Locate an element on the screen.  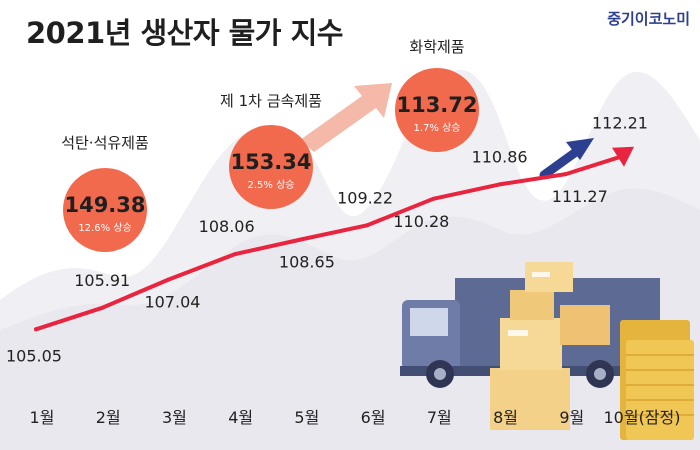
data-label: 107.04 is located at coordinates (172, 302).